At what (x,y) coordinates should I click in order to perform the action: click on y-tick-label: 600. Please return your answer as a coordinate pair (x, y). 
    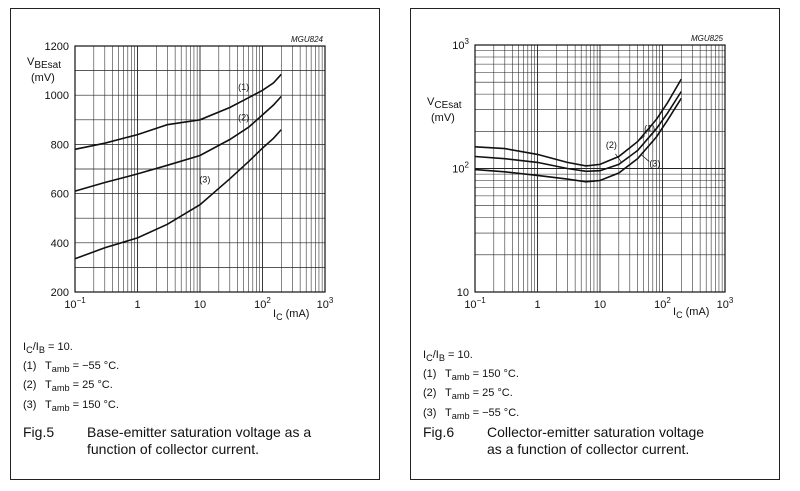
    Looking at the image, I should click on (60, 195).